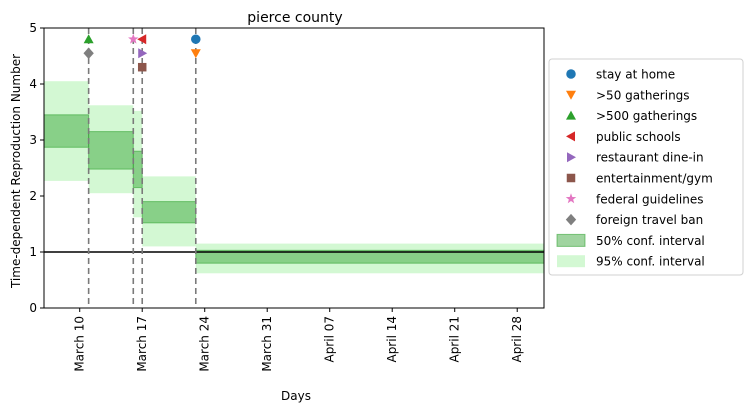 This screenshot has width=746, height=412. Describe the element at coordinates (571, 198) in the screenshot. I see `legend-marker-federal-guidelines` at that location.